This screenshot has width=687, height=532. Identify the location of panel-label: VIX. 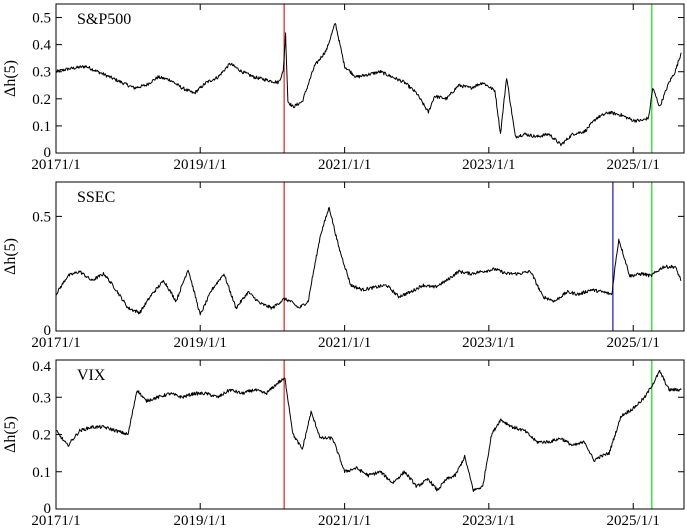
(91, 375).